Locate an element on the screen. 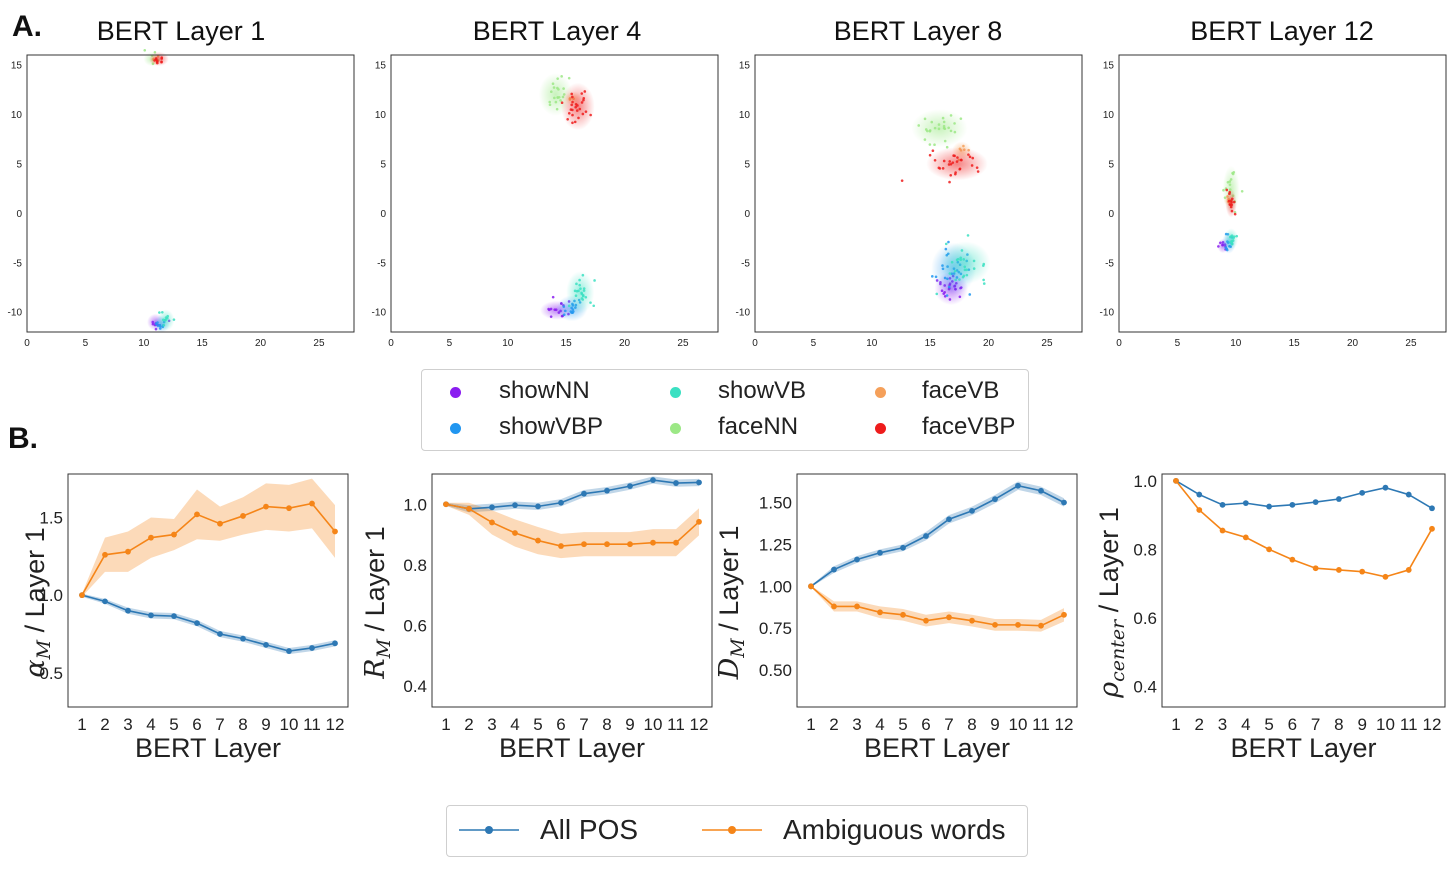 Image resolution: width=1453 pixels, height=872 pixels. y-axis-label: DM / Layer 1 is located at coordinates (731, 603).